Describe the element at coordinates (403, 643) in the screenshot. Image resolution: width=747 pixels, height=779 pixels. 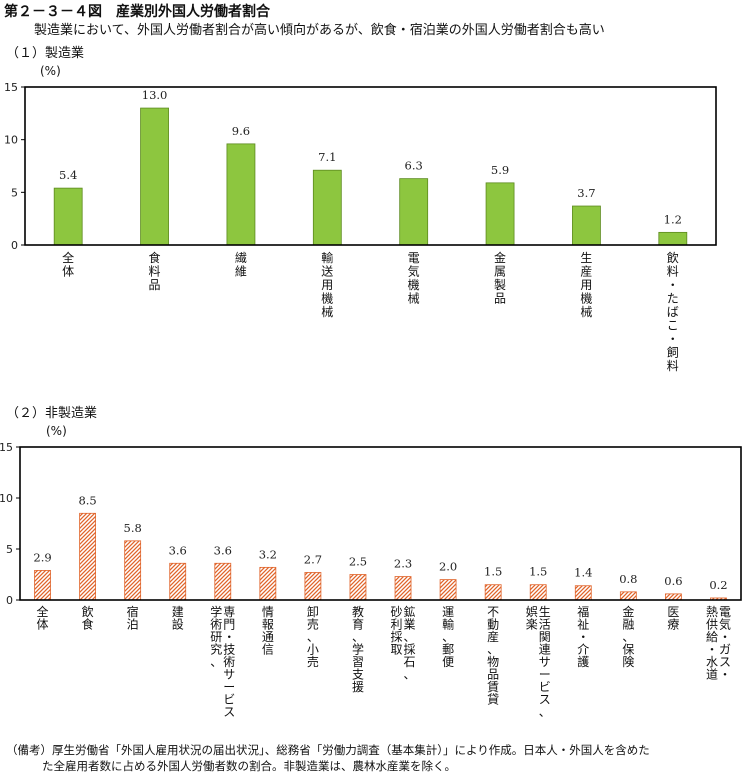
I see `category-label: 鉱業、採石、砂利採取` at that location.